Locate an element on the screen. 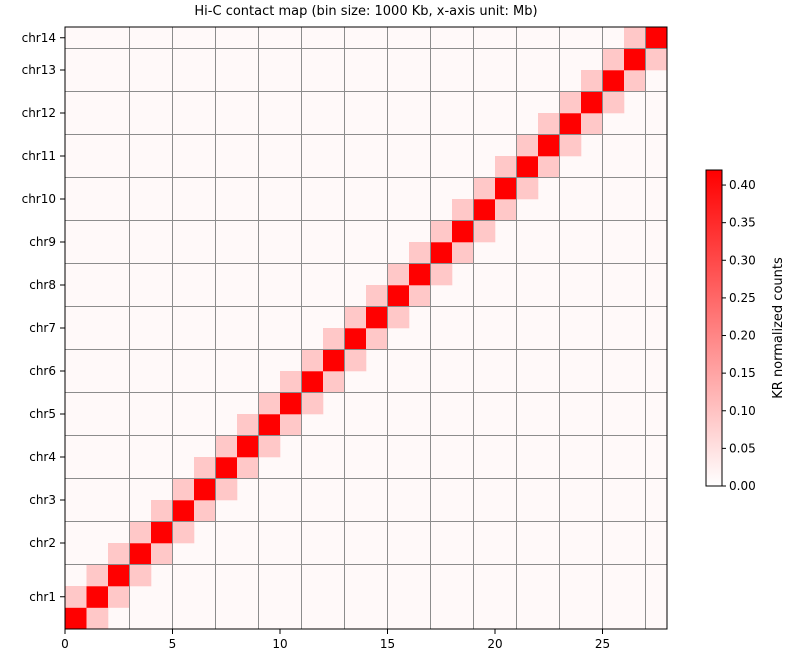 The image size is (790, 661). y-tick-label-chr13: chr13 is located at coordinates (39, 70).